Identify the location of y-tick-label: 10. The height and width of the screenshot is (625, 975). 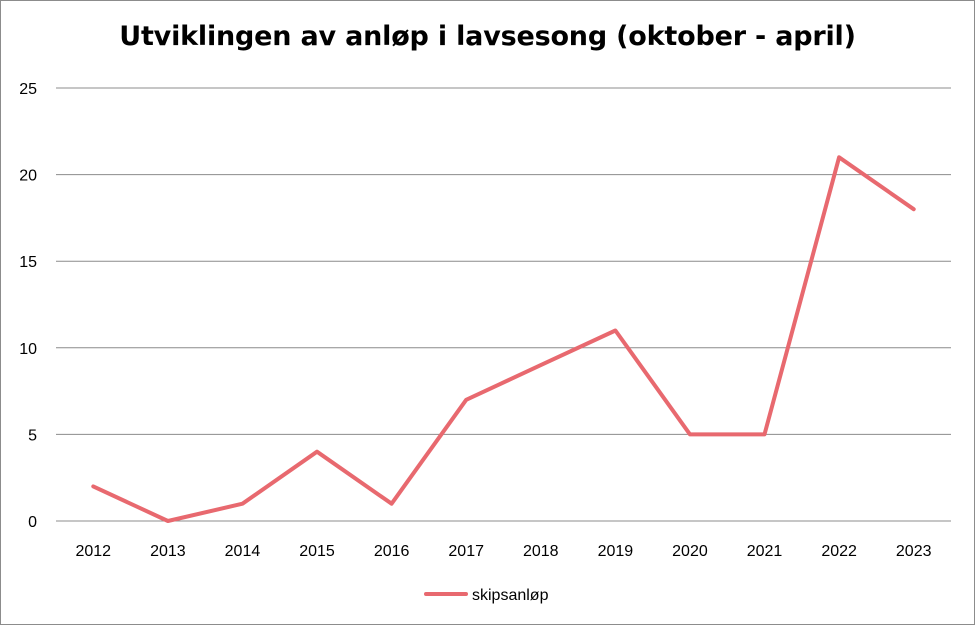
(28, 349).